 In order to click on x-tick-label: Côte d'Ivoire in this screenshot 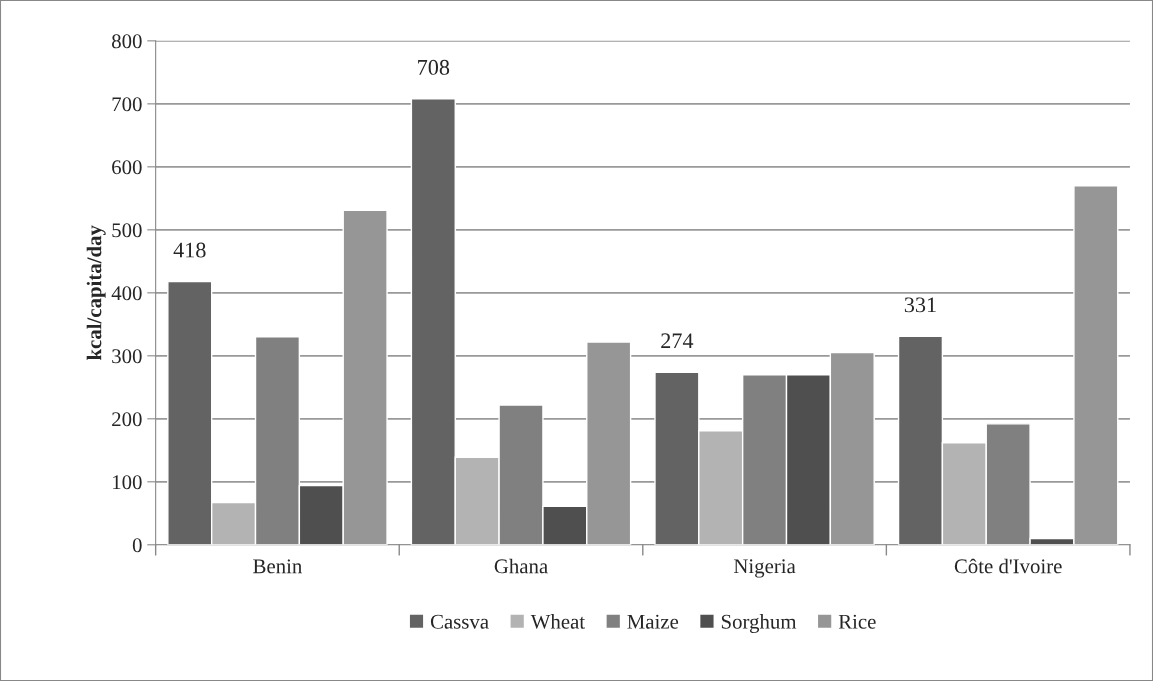, I will do `click(1008, 566)`.